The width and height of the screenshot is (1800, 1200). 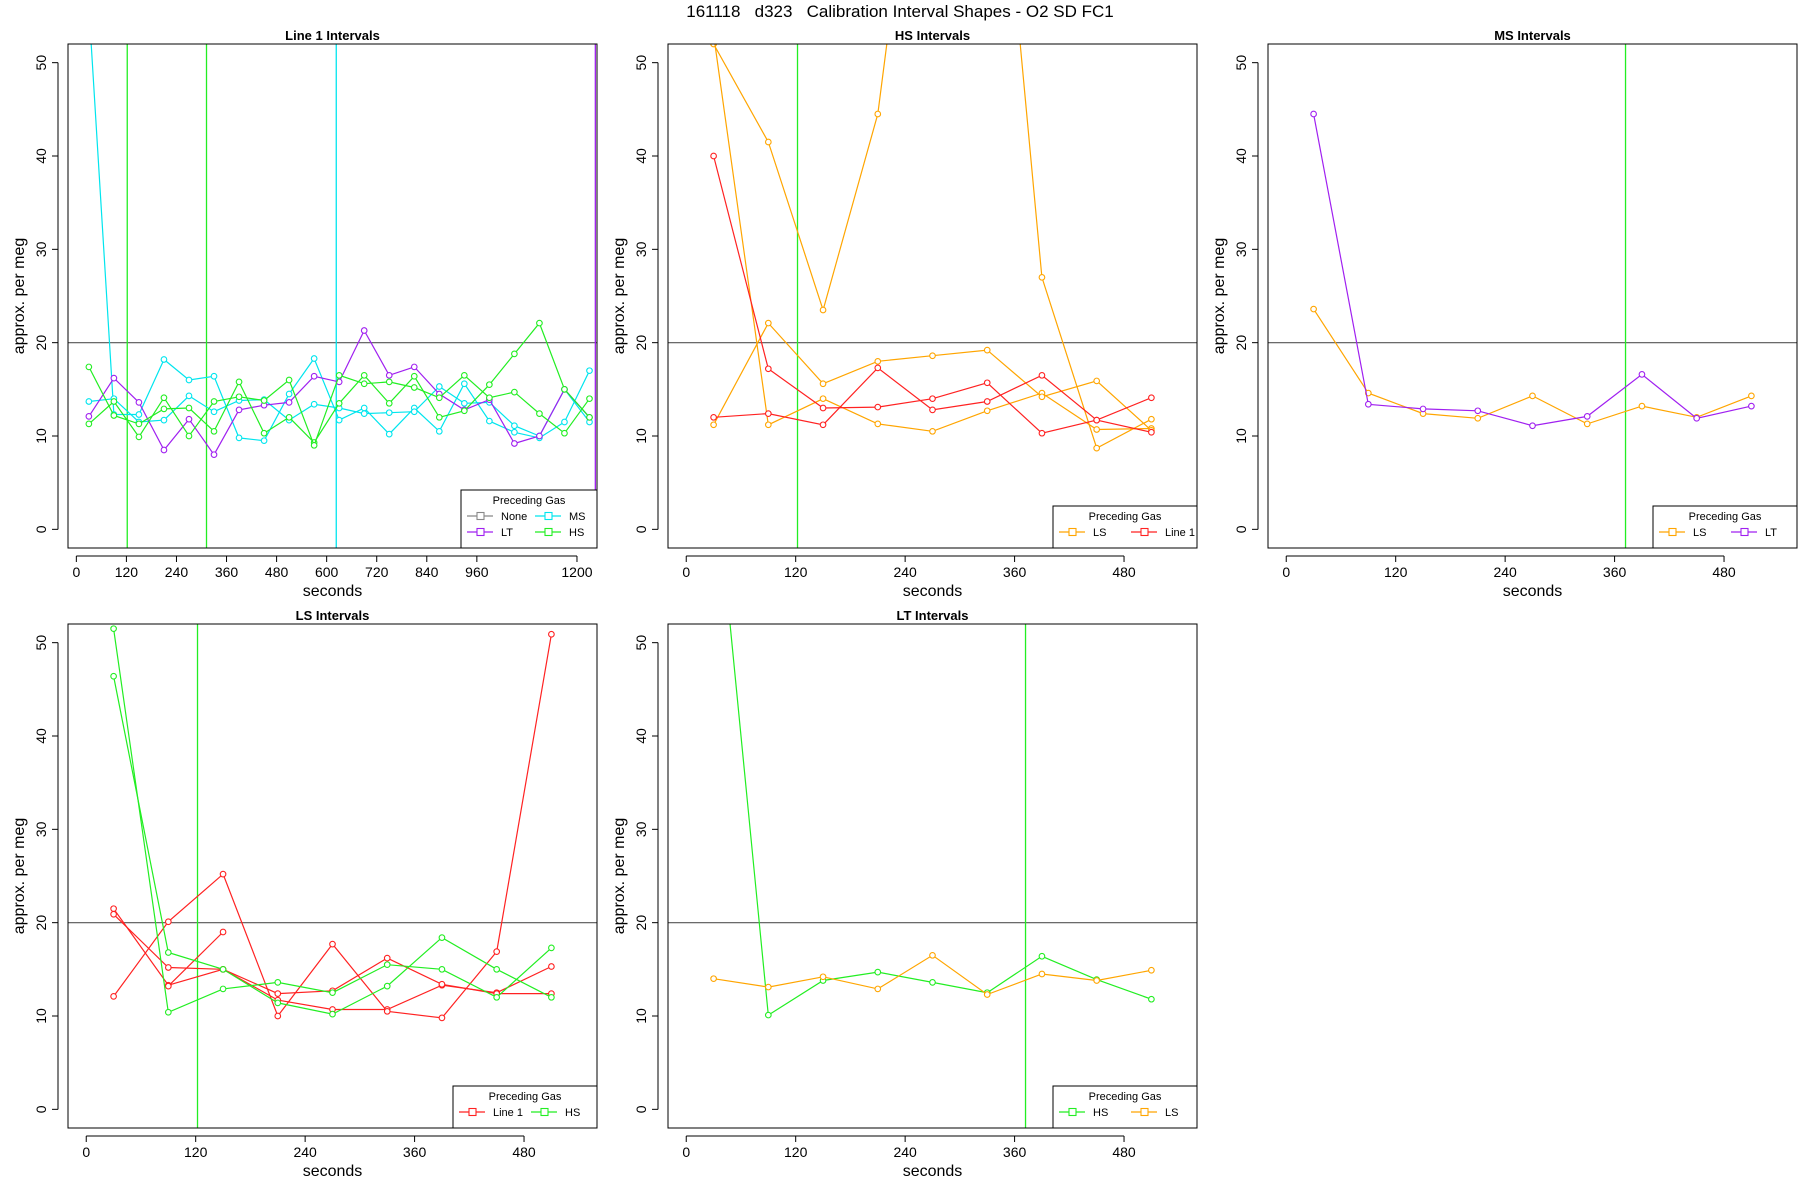 What do you see at coordinates (1699, 533) in the screenshot?
I see `legend-entry-ls: LS` at bounding box center [1699, 533].